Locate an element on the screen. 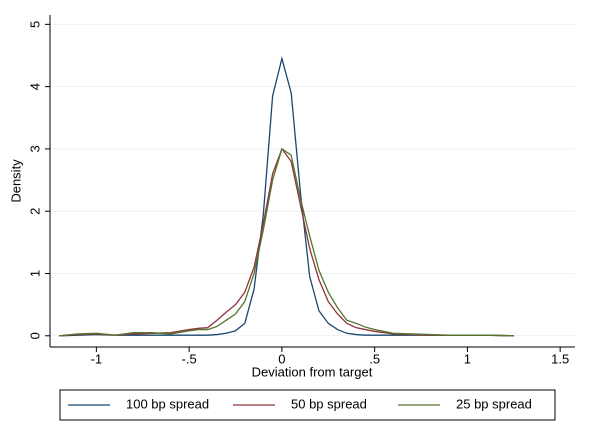 The height and width of the screenshot is (430, 600). y-tick-label: 1 is located at coordinates (34, 273).